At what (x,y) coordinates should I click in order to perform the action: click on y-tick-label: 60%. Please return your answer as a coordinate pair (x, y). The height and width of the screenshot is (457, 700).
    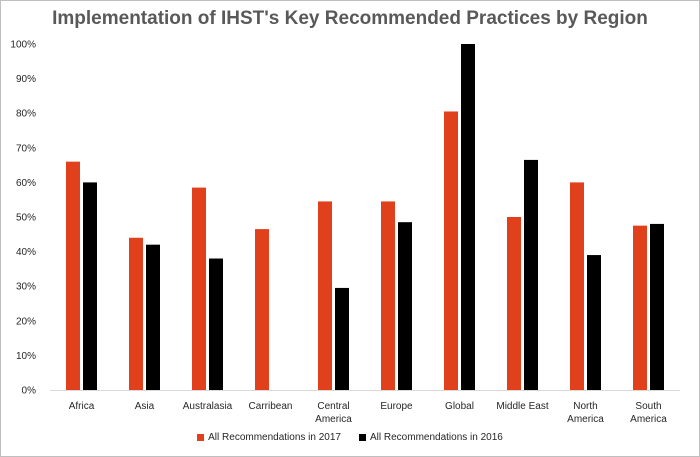
    Looking at the image, I should click on (26, 183).